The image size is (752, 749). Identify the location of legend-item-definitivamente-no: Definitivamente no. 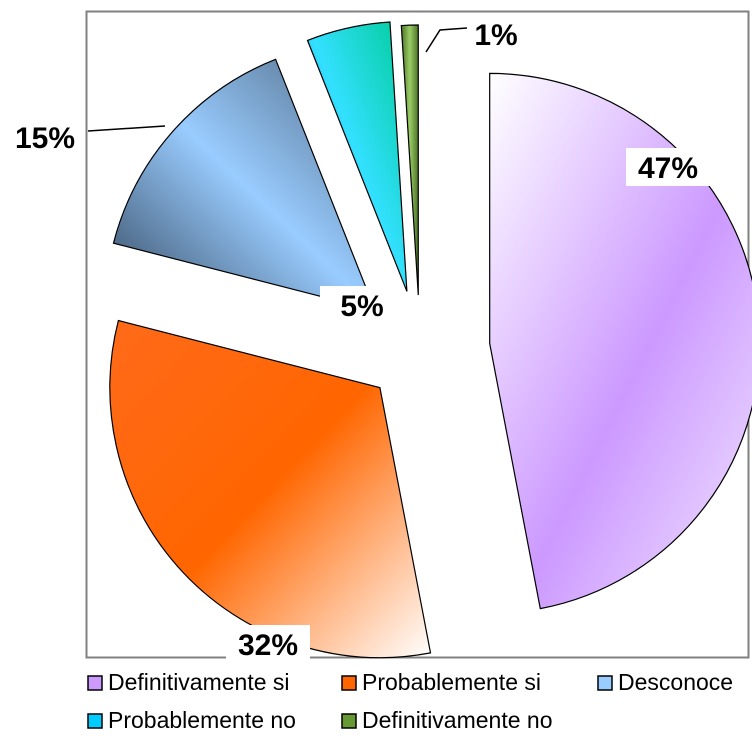
(447, 720).